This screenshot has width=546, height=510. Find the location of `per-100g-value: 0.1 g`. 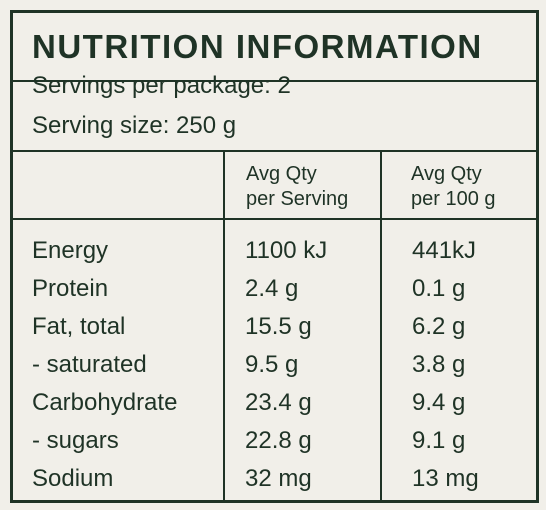

per-100g-value: 0.1 g is located at coordinates (439, 288).